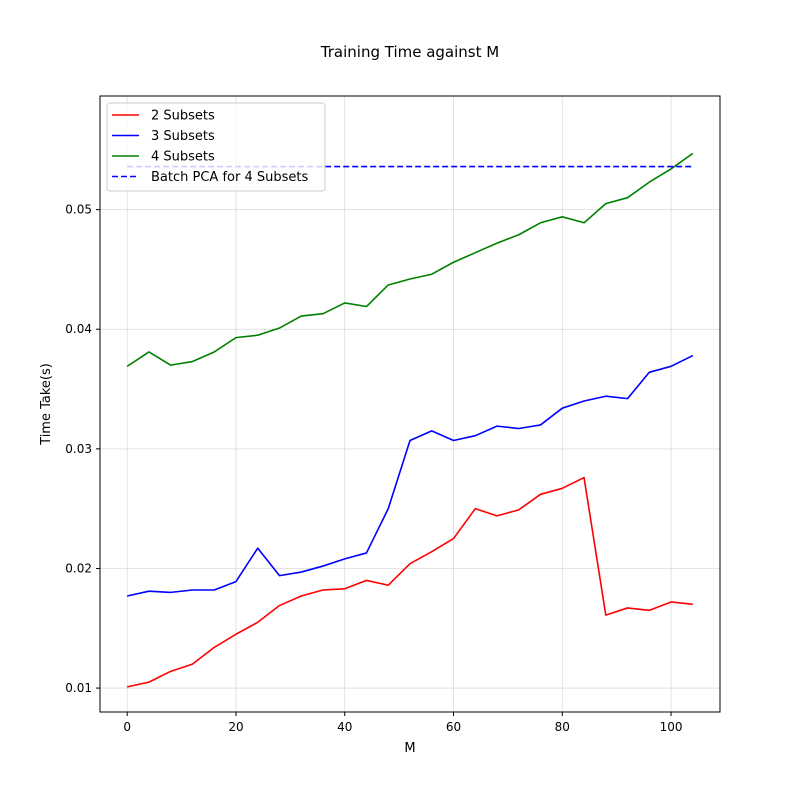 This screenshot has height=800, width=800. Describe the element at coordinates (78, 688) in the screenshot. I see `y-tick-label: 0.01` at that location.